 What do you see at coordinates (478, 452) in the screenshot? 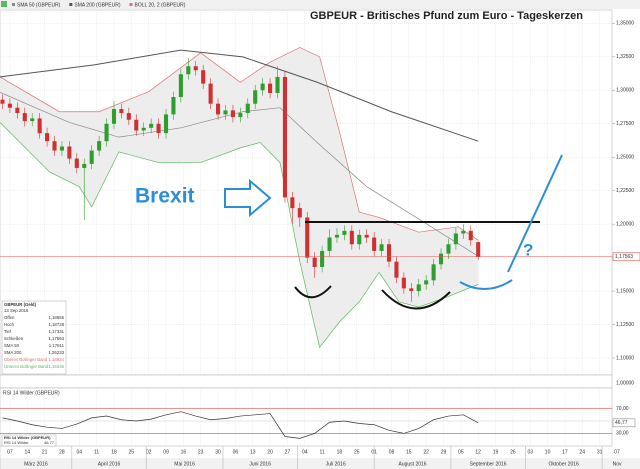
I see `x-tick-label: 12` at bounding box center [478, 452].